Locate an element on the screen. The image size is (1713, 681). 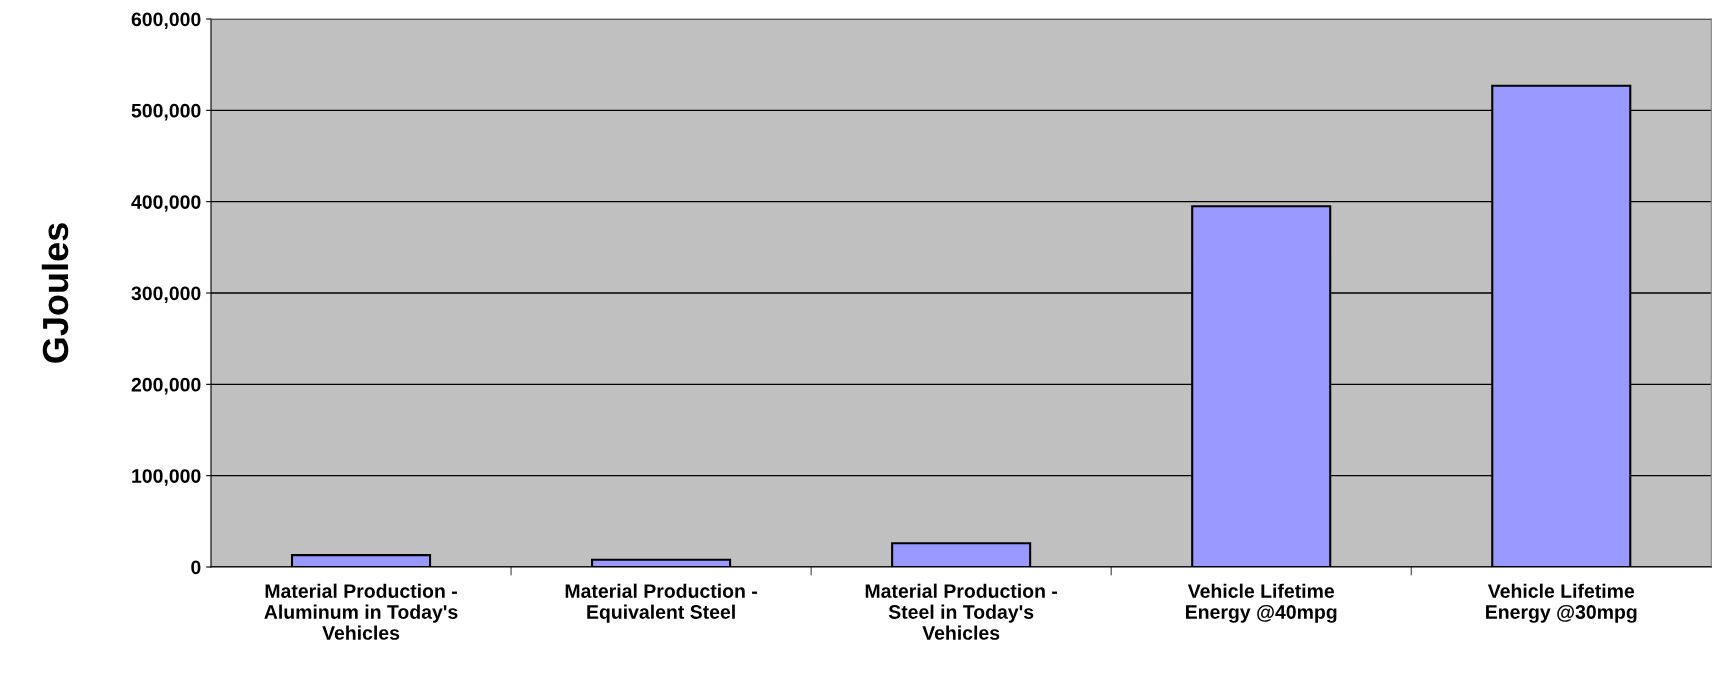
y-tick-label: 500,000 is located at coordinates (166, 112).